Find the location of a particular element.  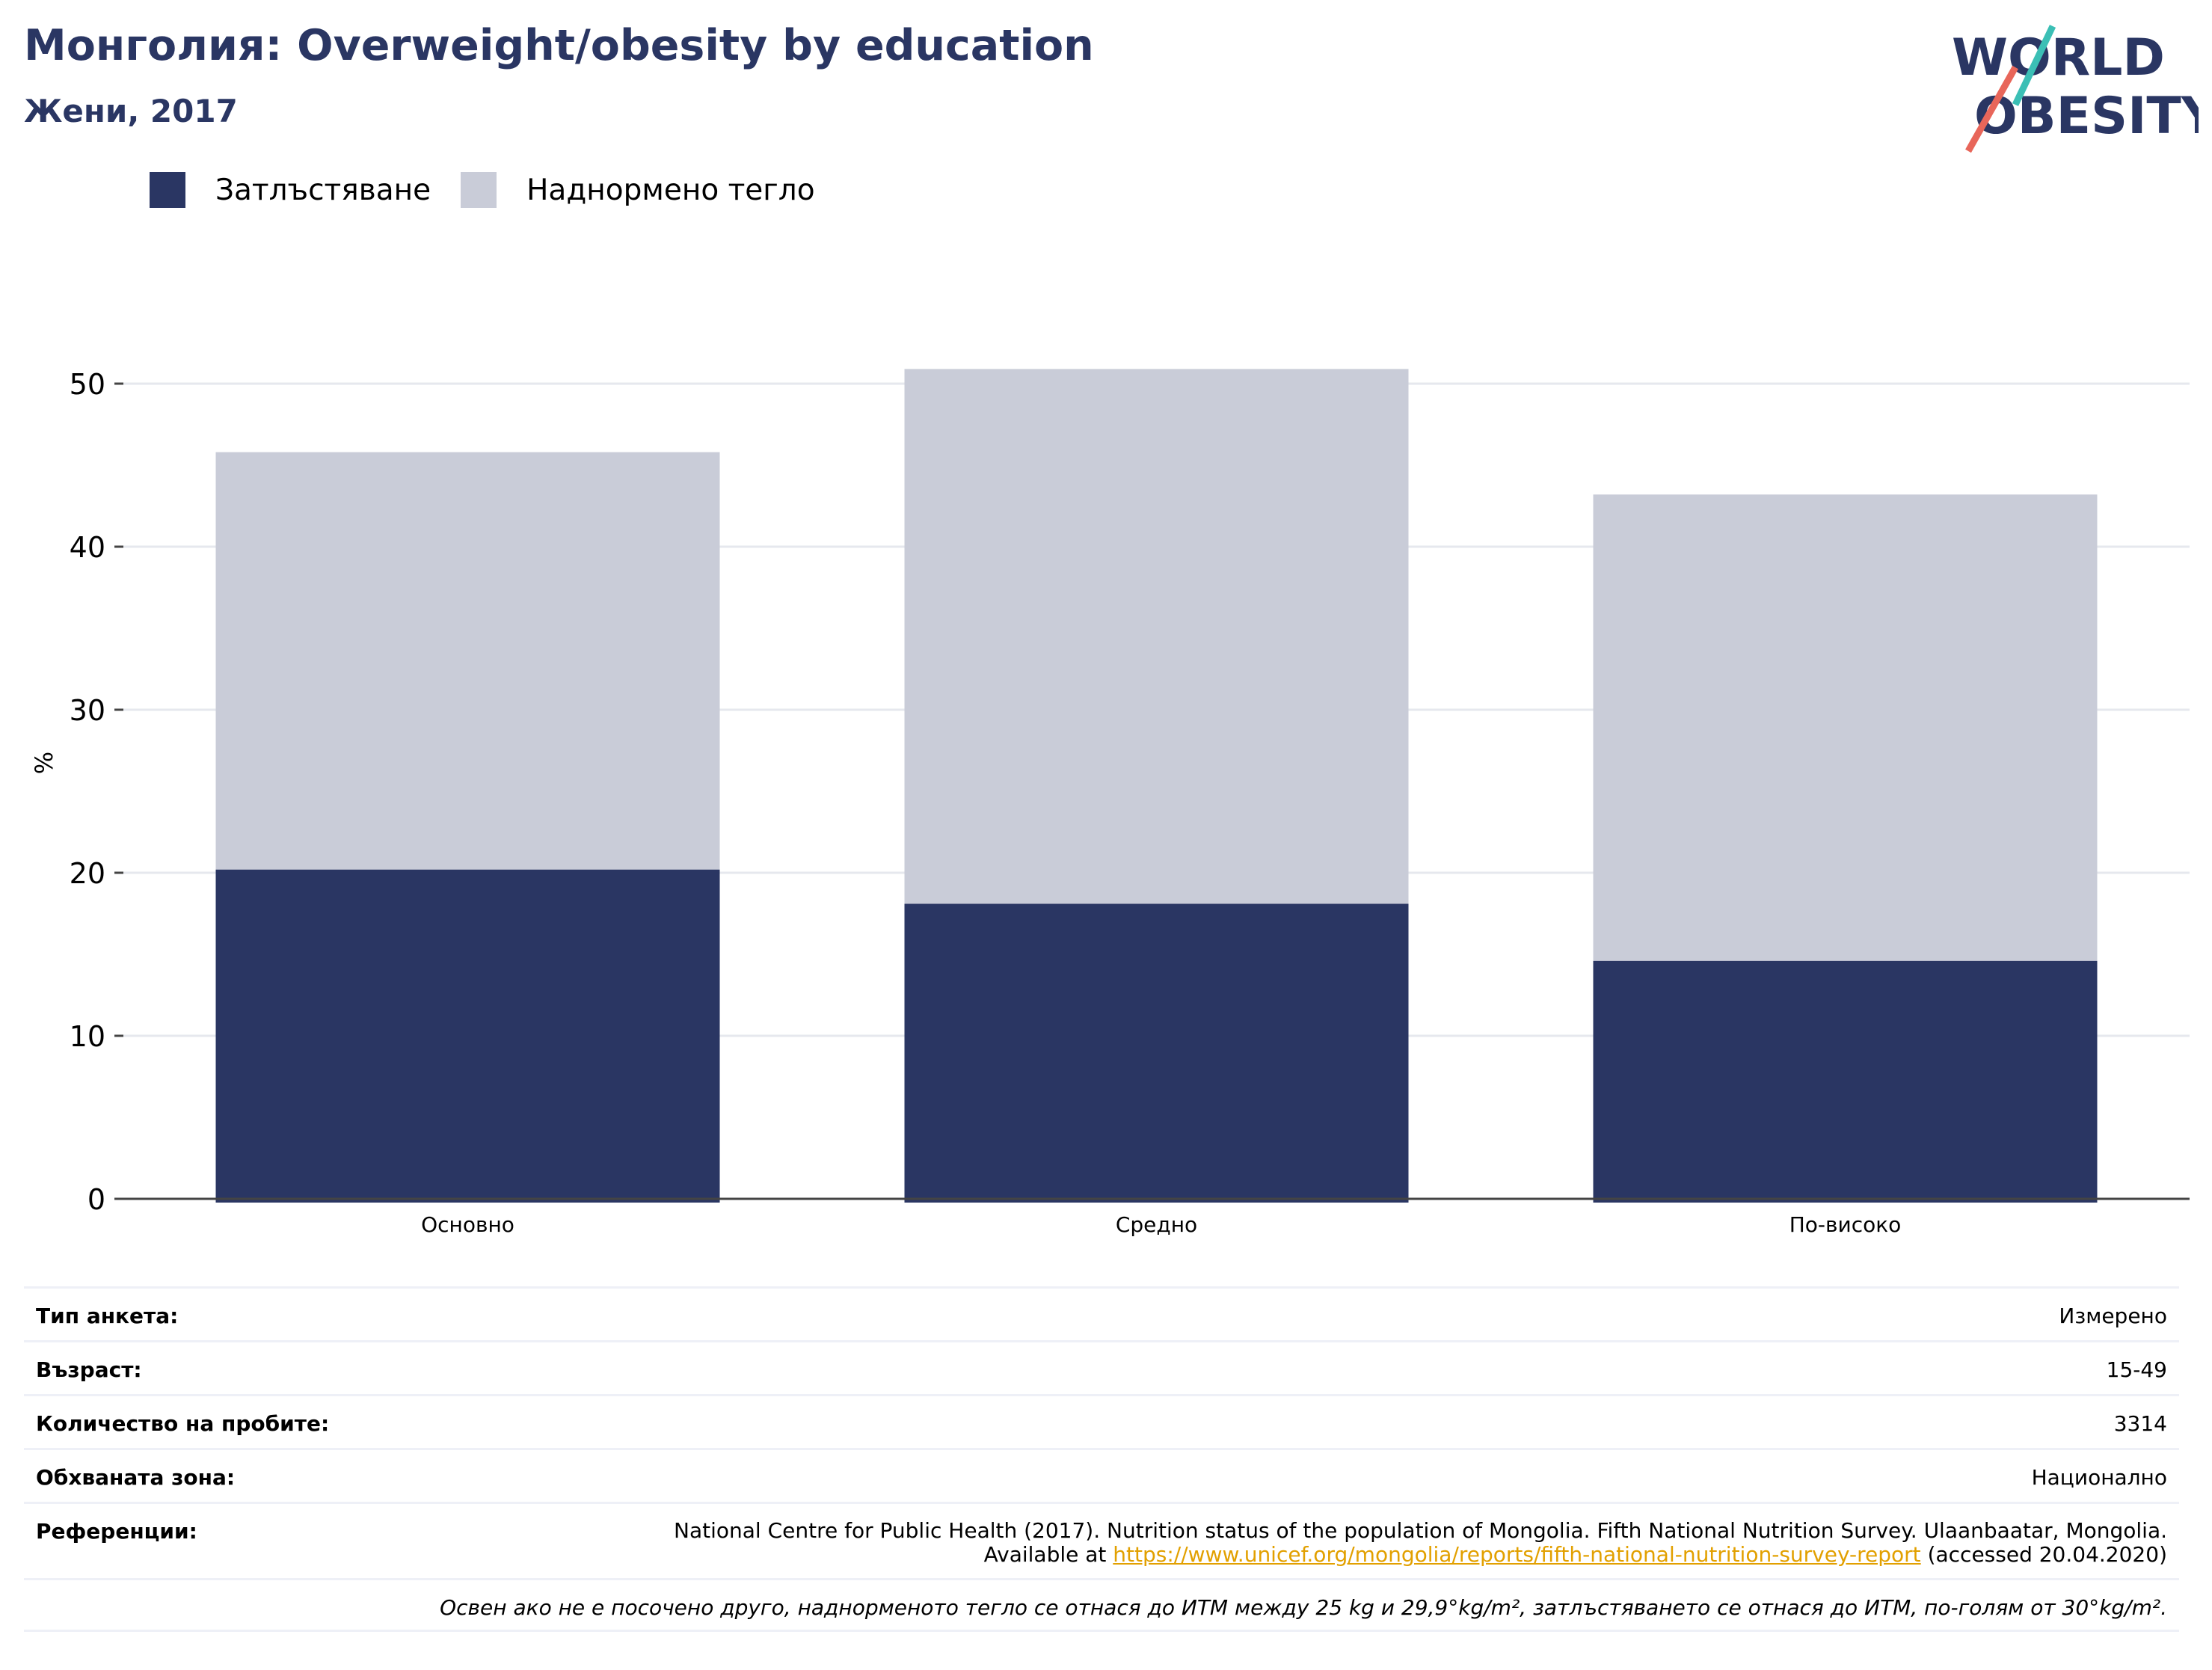

legend-swatch-obesity is located at coordinates (167, 190).